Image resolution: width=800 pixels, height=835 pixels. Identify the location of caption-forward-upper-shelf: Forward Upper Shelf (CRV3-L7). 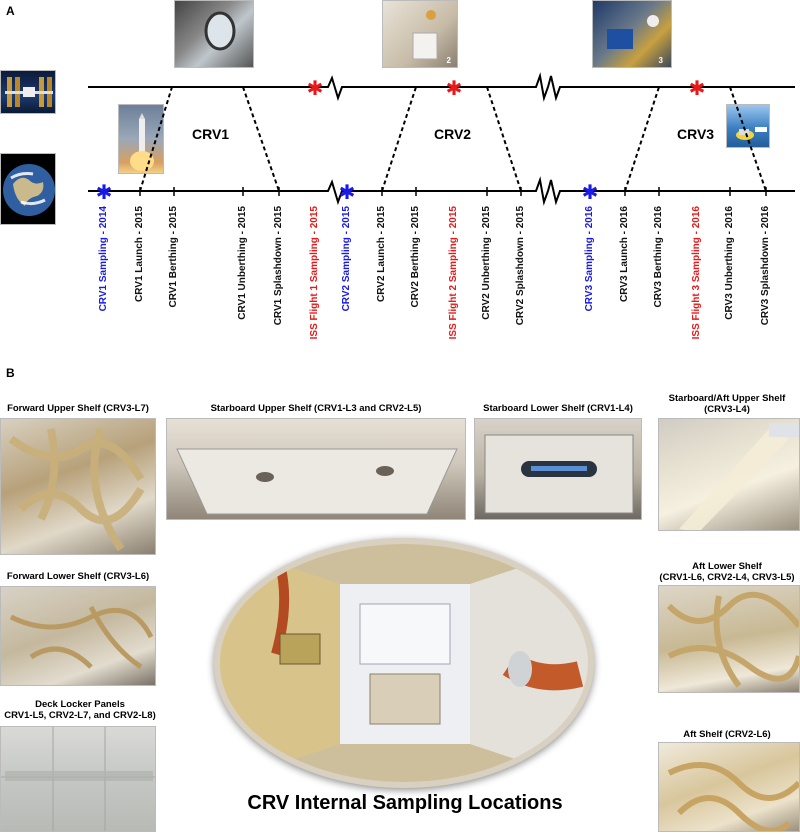
(78, 408).